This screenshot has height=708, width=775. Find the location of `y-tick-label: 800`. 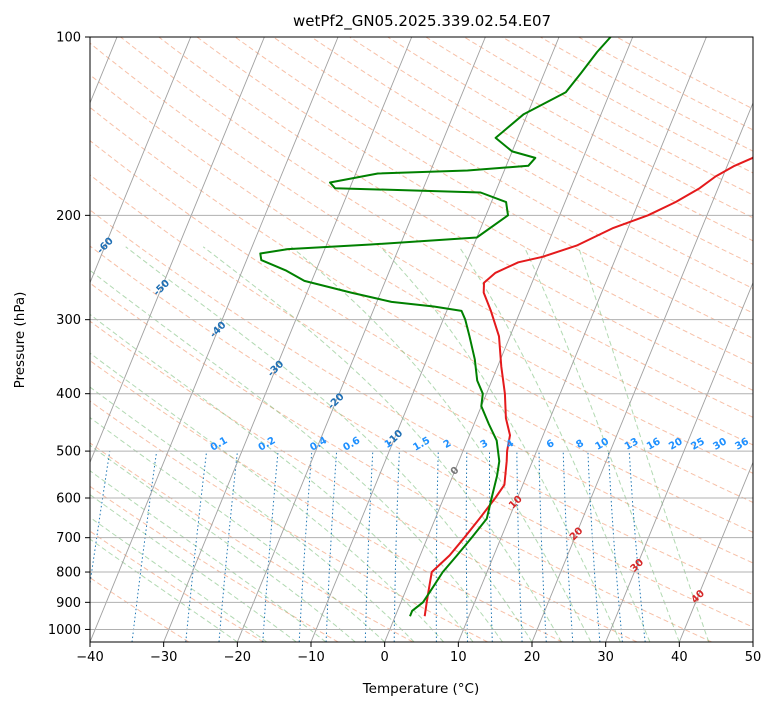

y-tick-label: 800 is located at coordinates (68, 573).